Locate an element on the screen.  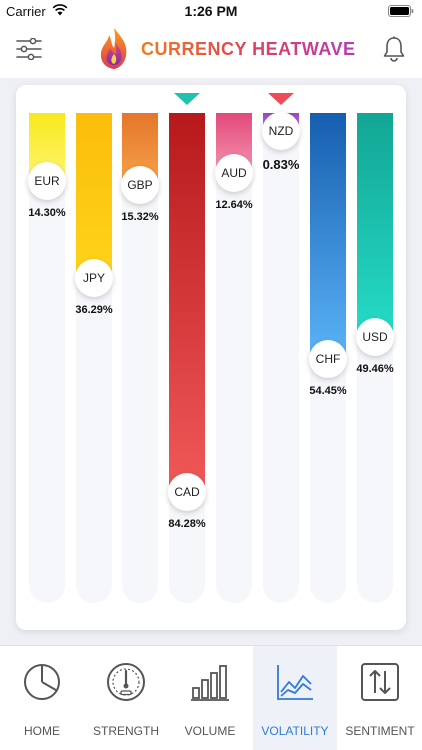
value-label-gbp: 15.32% is located at coordinates (140, 217).